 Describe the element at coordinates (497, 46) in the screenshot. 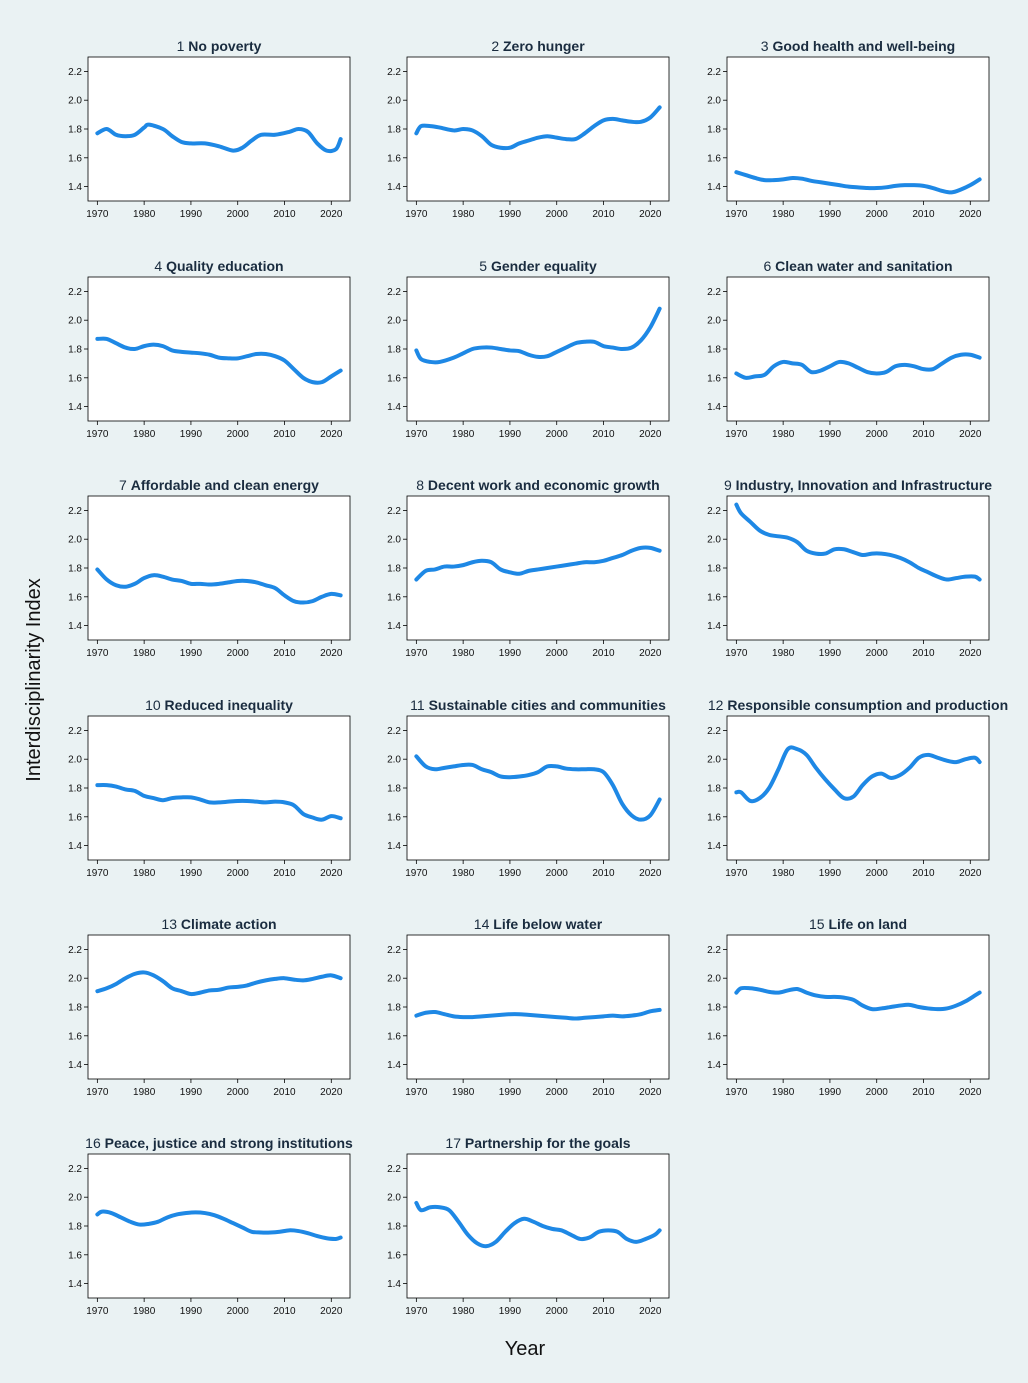

I see `panel-number: 2` at that location.